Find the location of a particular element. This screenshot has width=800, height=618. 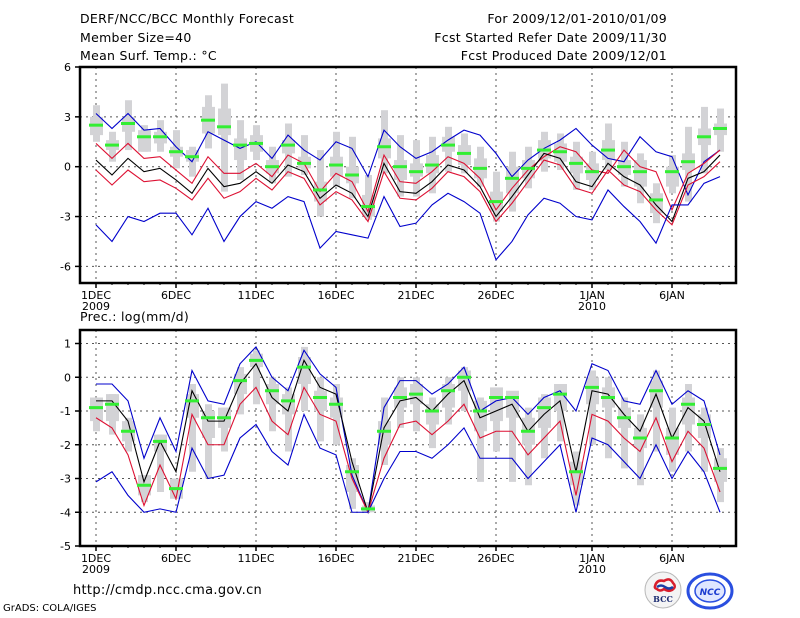

bcc-logo-text: BCC is located at coordinates (663, 599).